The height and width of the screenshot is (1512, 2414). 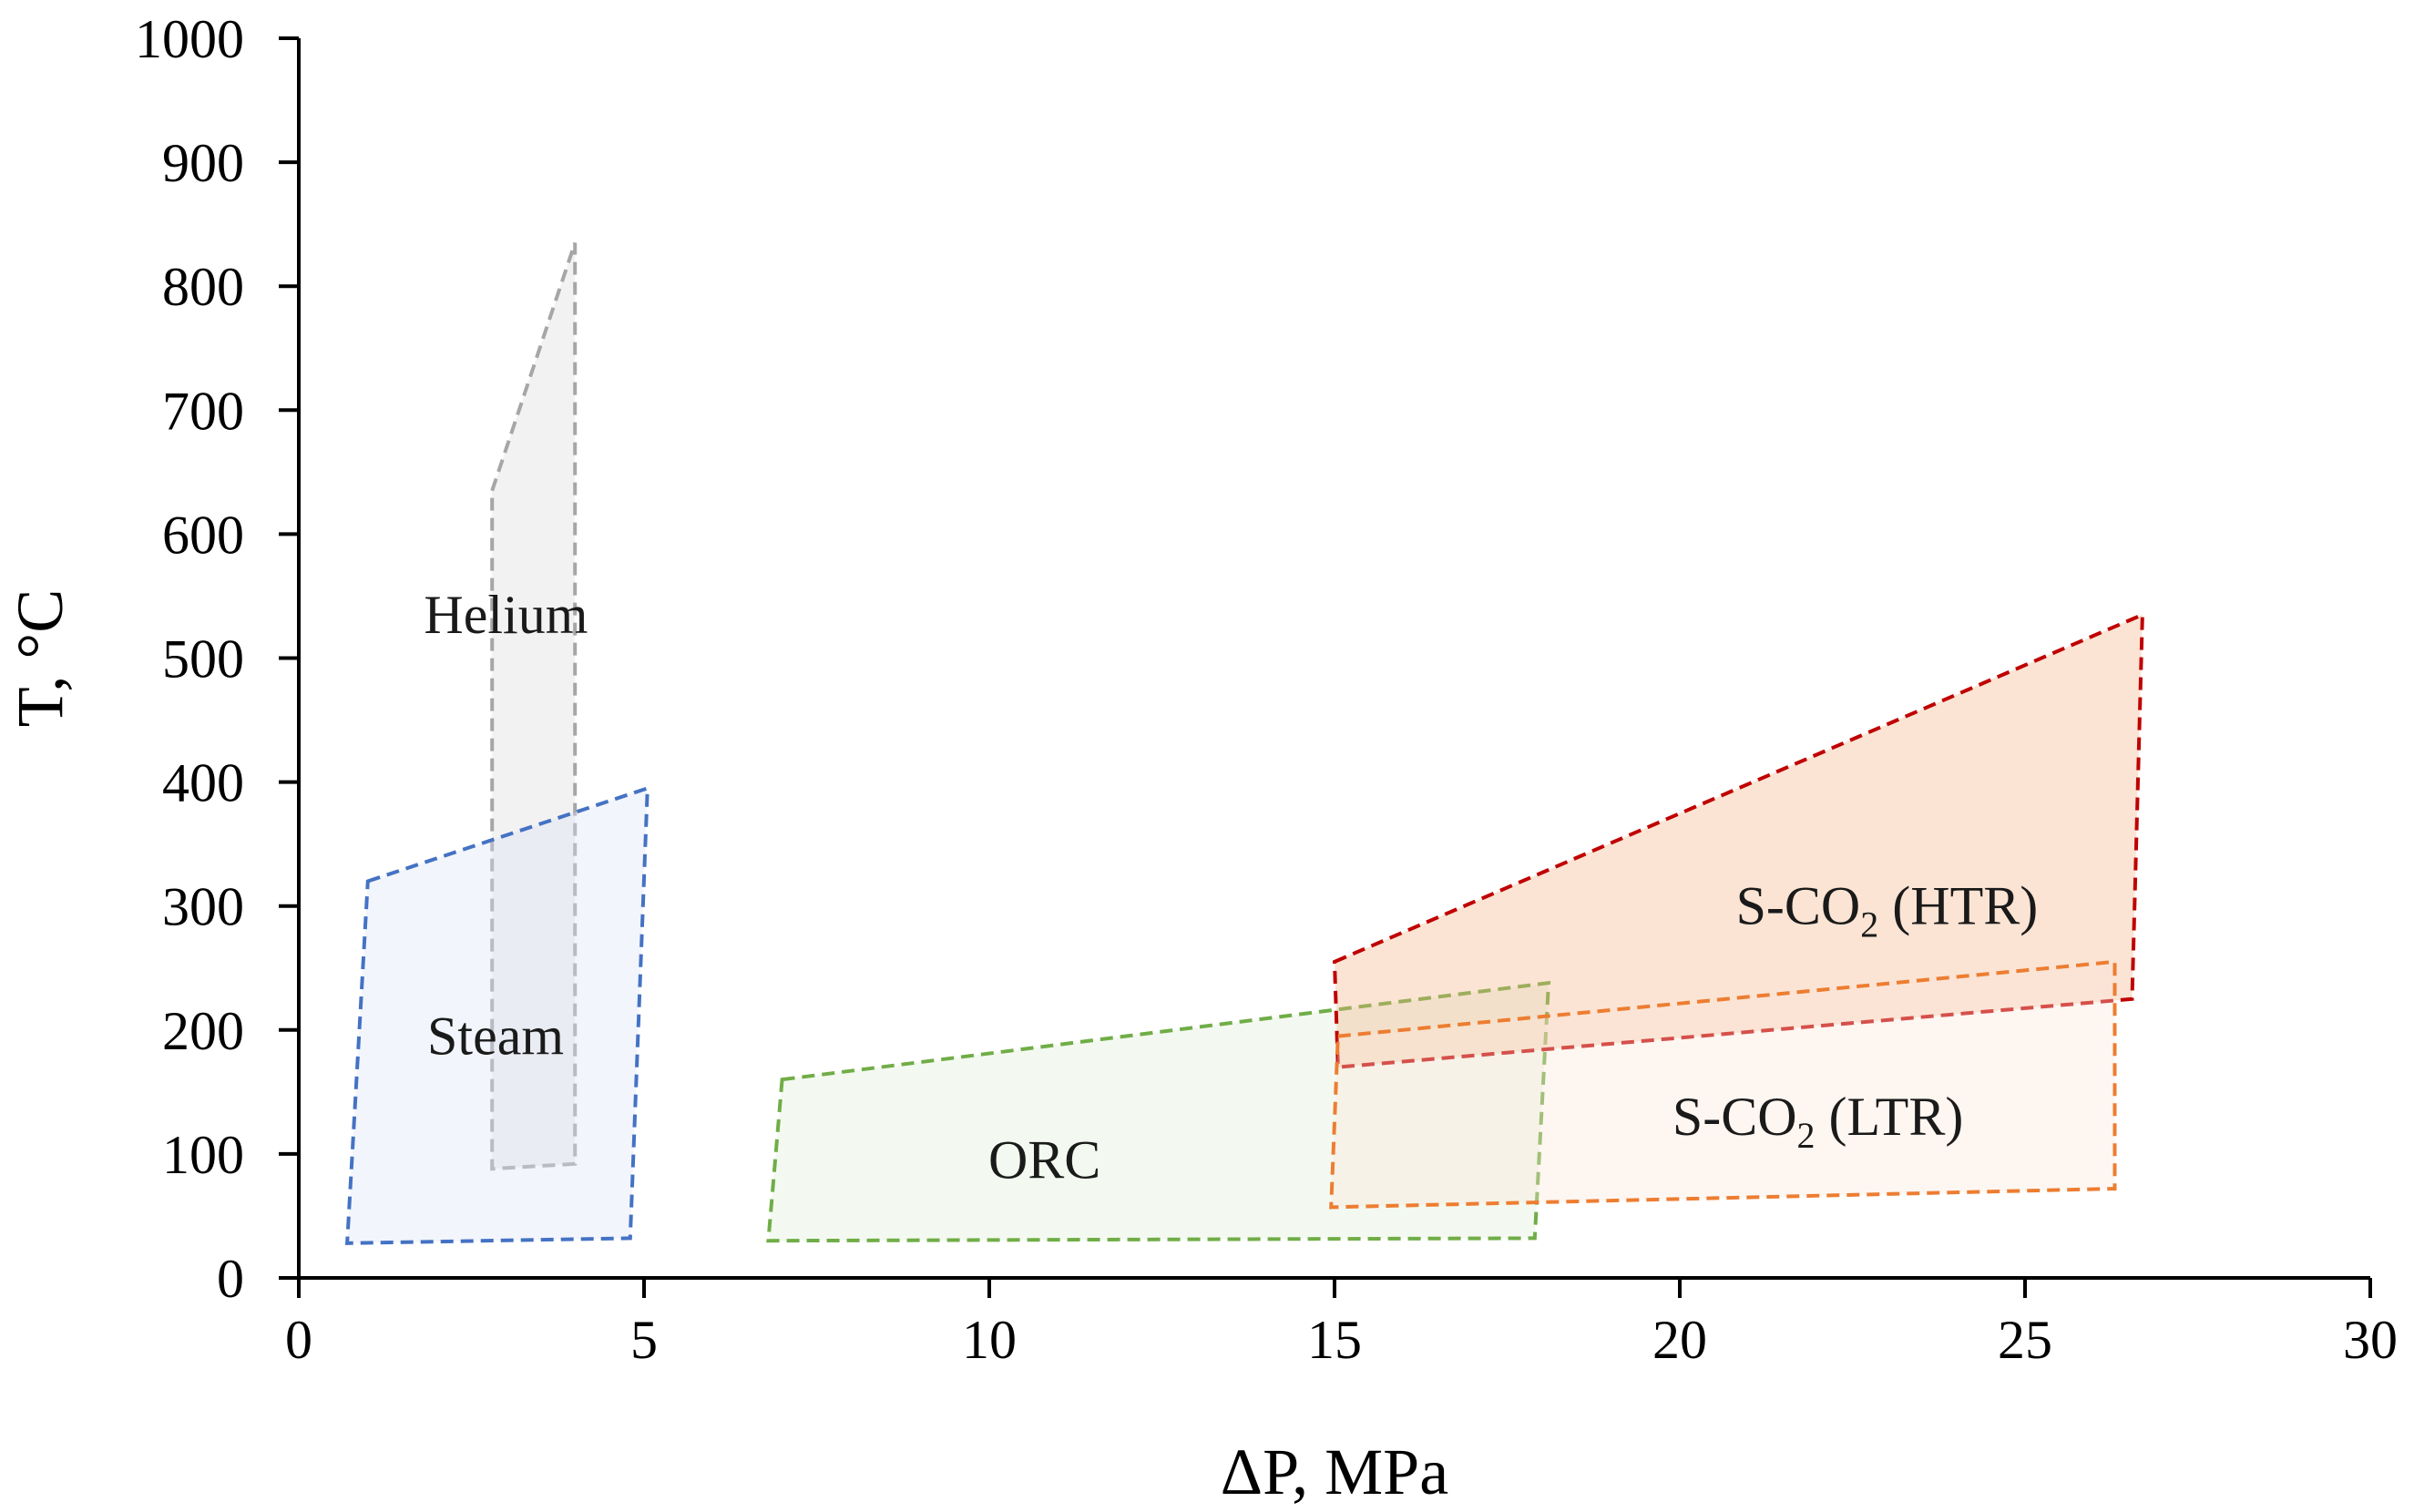 I want to click on y-tick-label: 400, so click(x=203, y=783).